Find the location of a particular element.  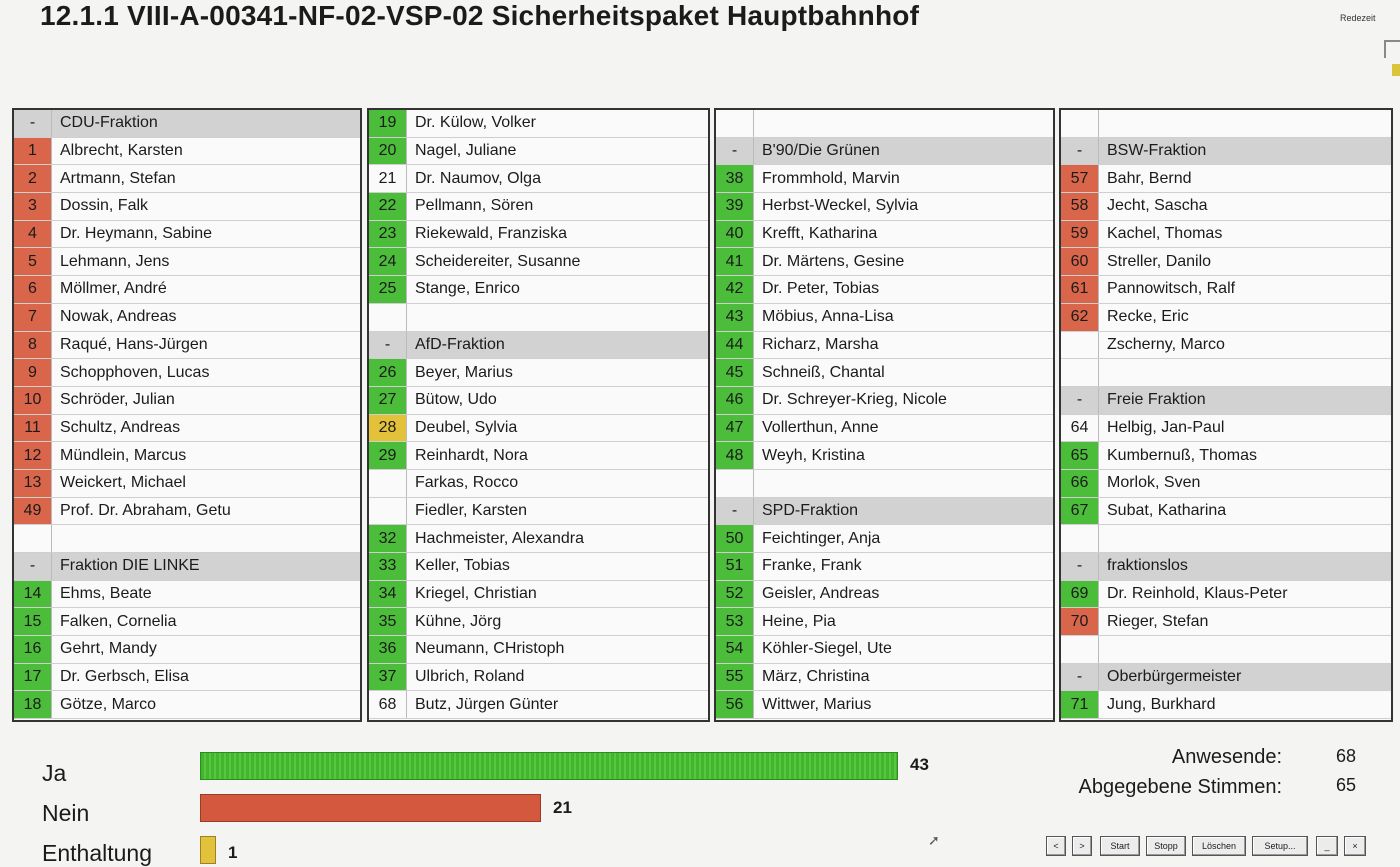

seat-number: 7 is located at coordinates (33, 317).